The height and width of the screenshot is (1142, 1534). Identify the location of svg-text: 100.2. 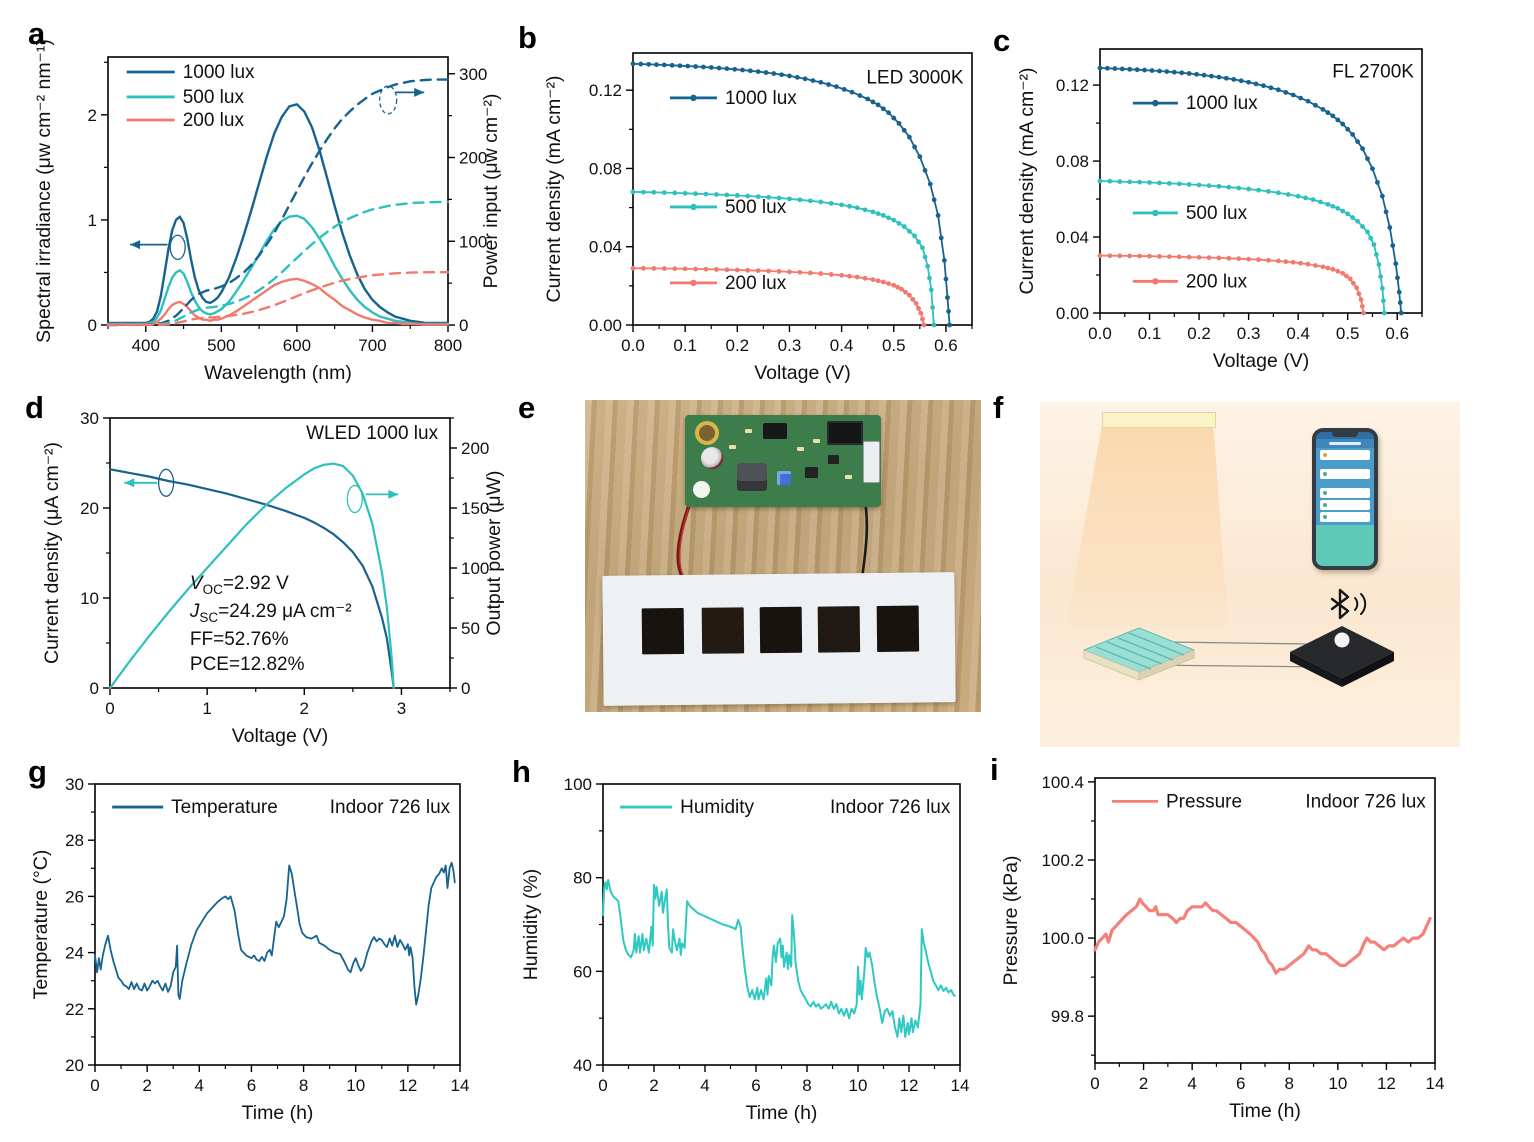
(1062, 860).